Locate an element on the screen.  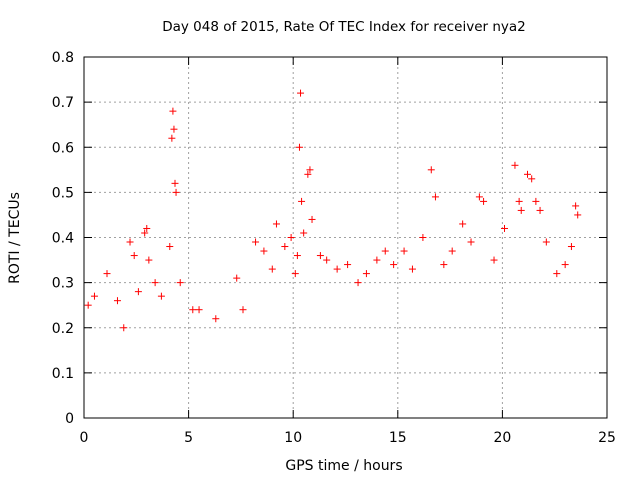
y-tick-label: 0.3 is located at coordinates (63, 284).